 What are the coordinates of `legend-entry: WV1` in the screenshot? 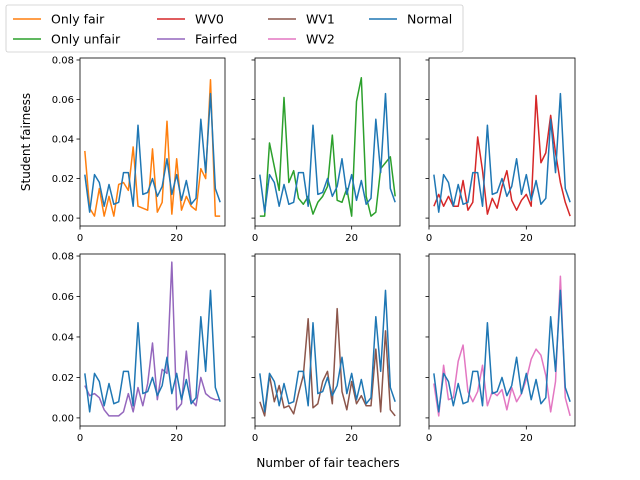 It's located at (301, 19).